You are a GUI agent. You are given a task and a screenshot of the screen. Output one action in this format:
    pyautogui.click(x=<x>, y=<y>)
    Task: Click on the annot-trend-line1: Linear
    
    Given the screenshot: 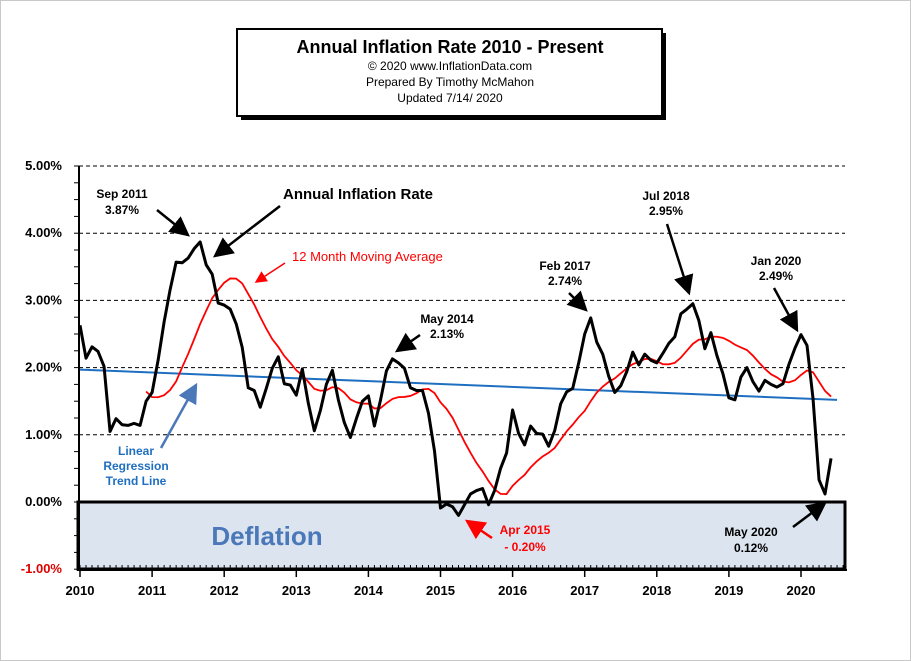 What is the action you would take?
    pyautogui.click(x=136, y=451)
    